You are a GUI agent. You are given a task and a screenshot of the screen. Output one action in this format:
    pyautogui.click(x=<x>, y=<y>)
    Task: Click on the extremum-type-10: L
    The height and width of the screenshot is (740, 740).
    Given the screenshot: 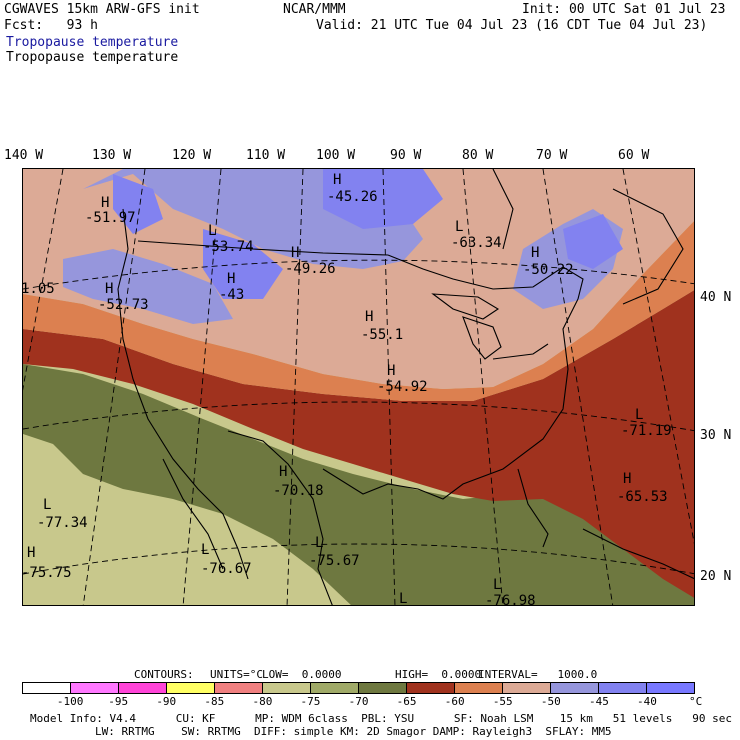 What is the action you would take?
    pyautogui.click(x=639, y=415)
    